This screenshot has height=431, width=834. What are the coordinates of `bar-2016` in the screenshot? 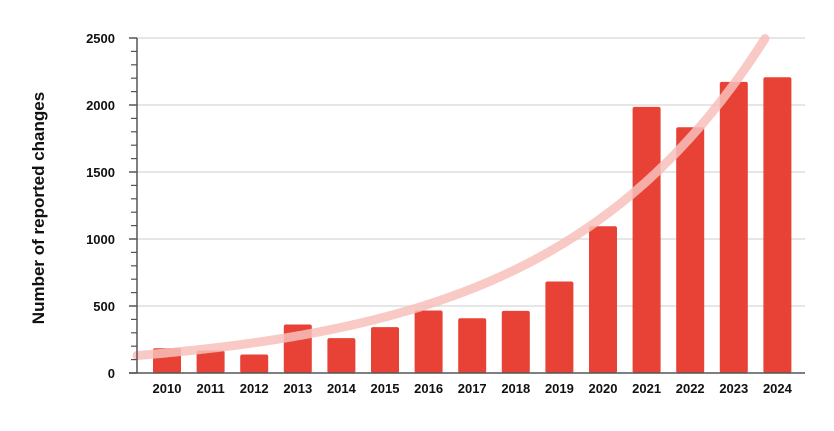 It's located at (428, 341).